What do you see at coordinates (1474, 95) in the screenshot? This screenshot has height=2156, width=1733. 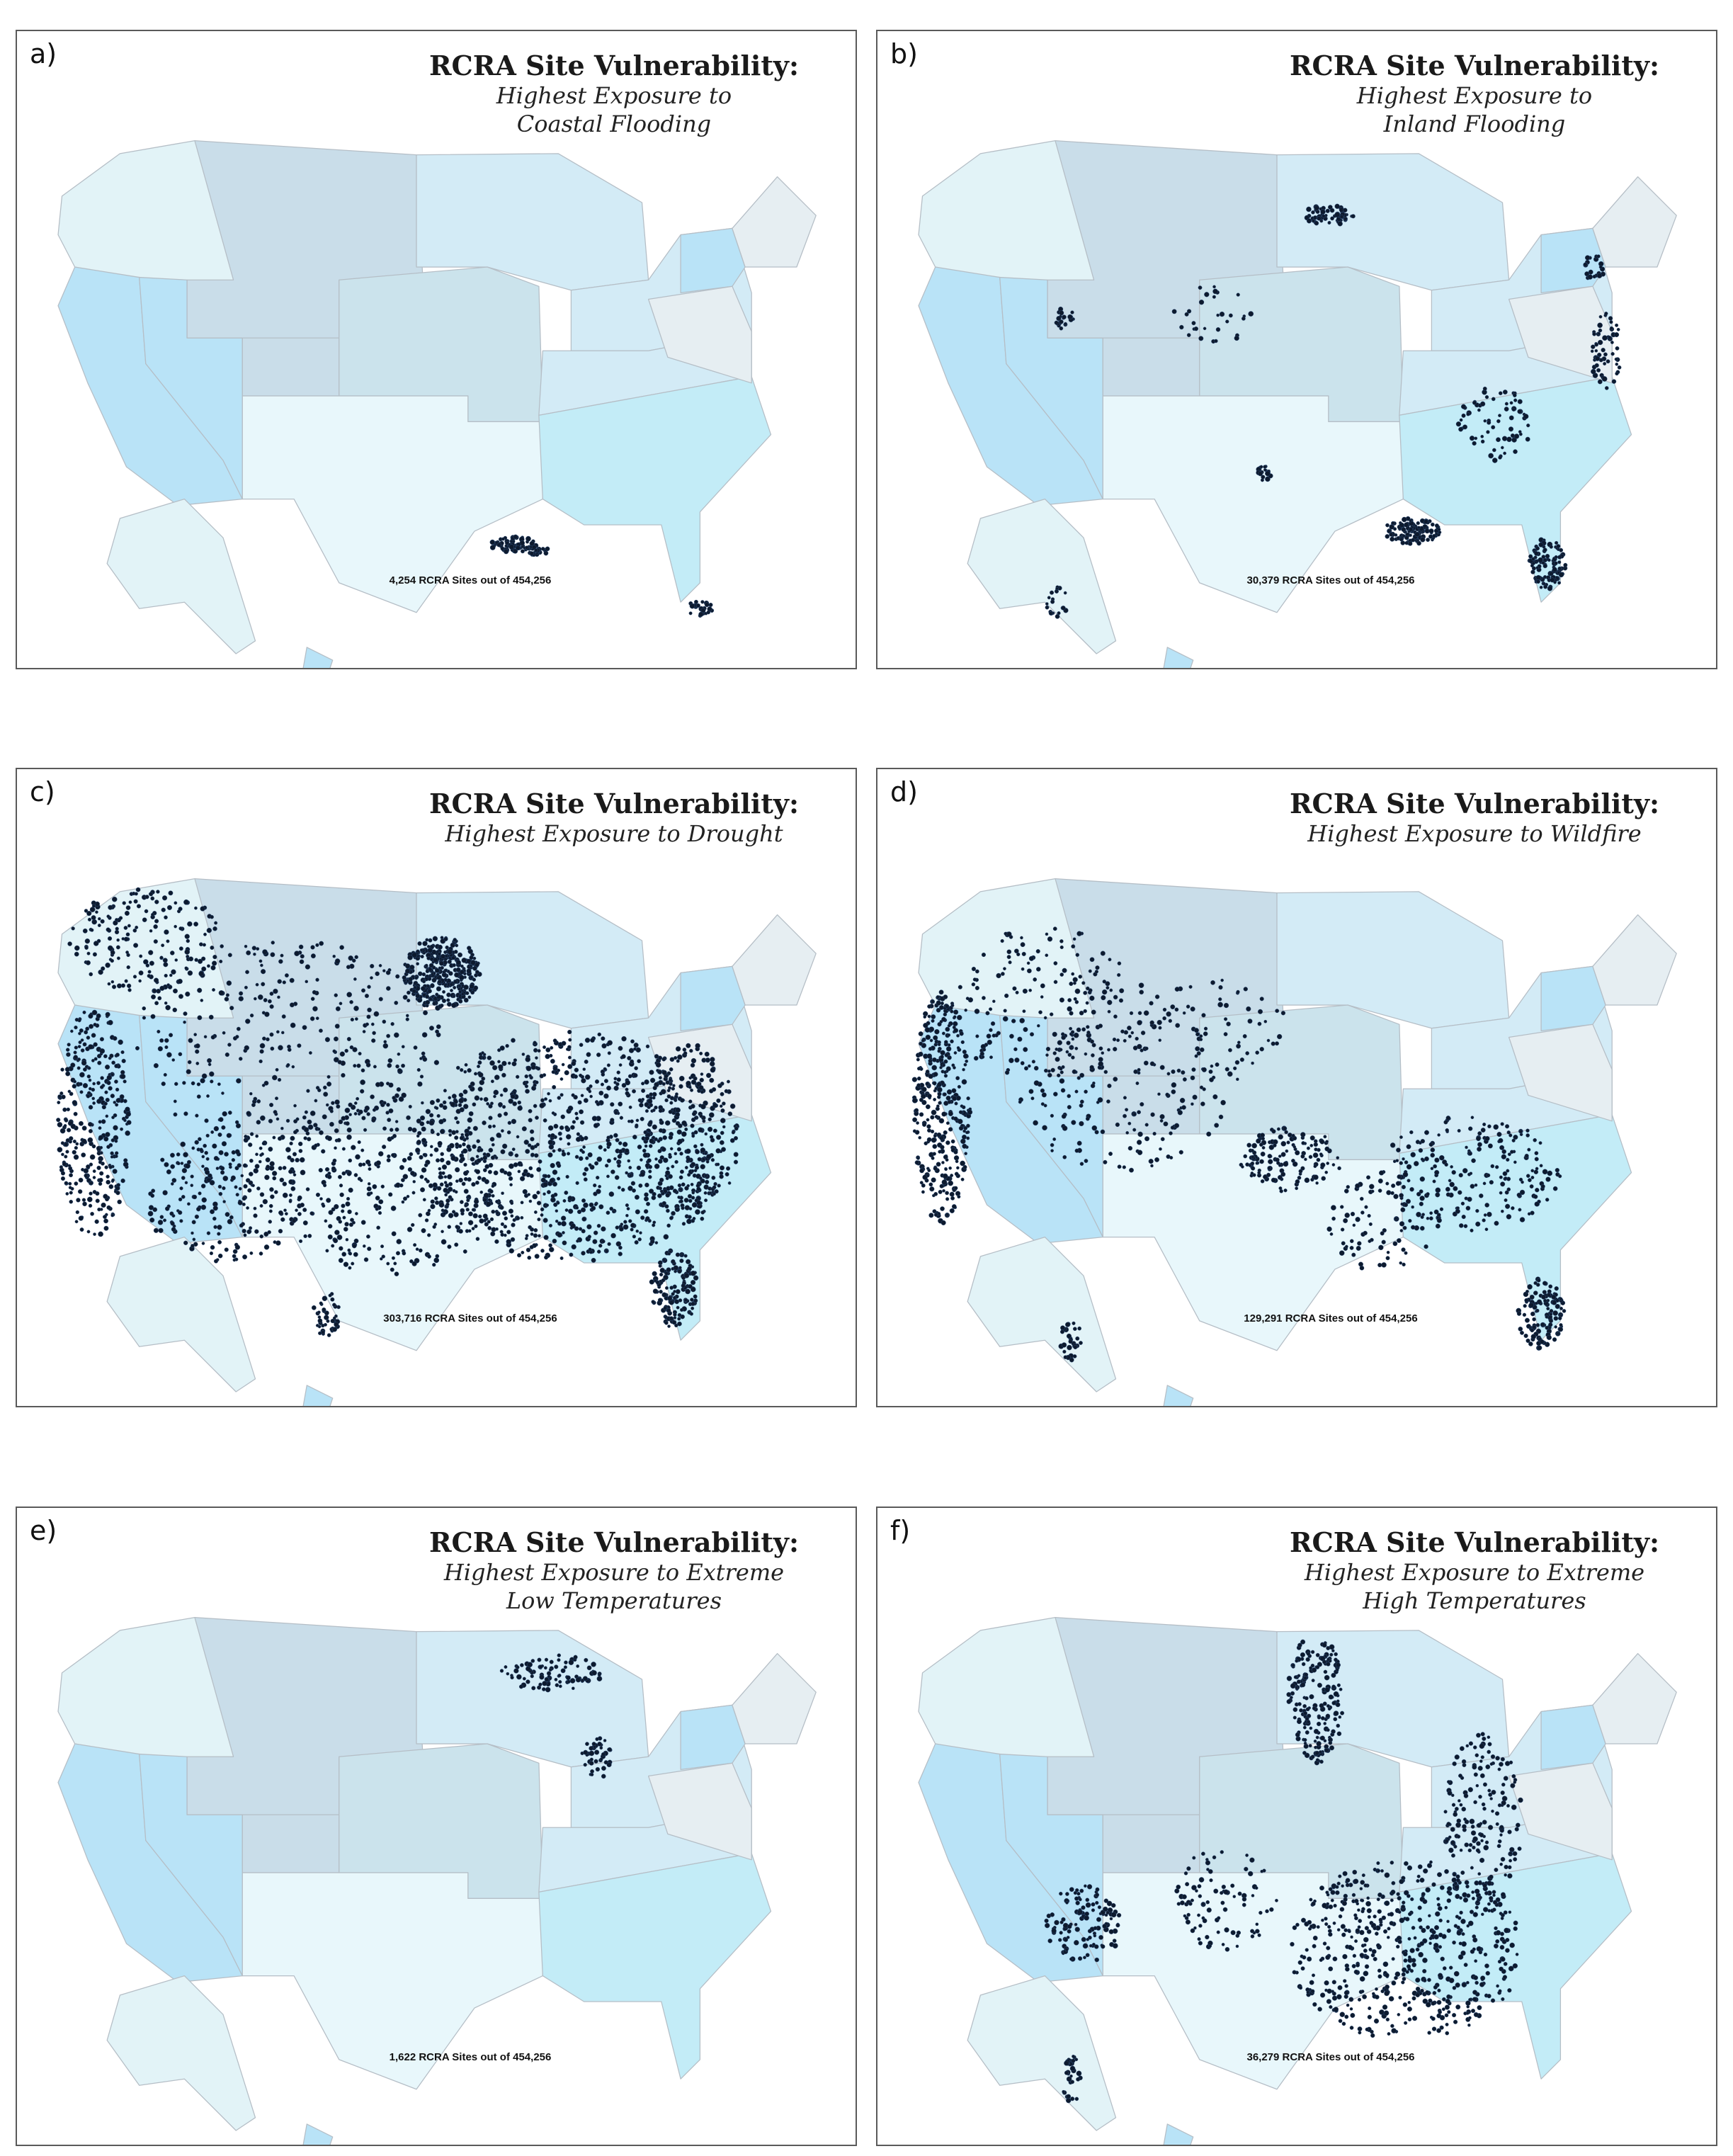 I see `map-subtitle-line-1: Highest Exposure to` at bounding box center [1474, 95].